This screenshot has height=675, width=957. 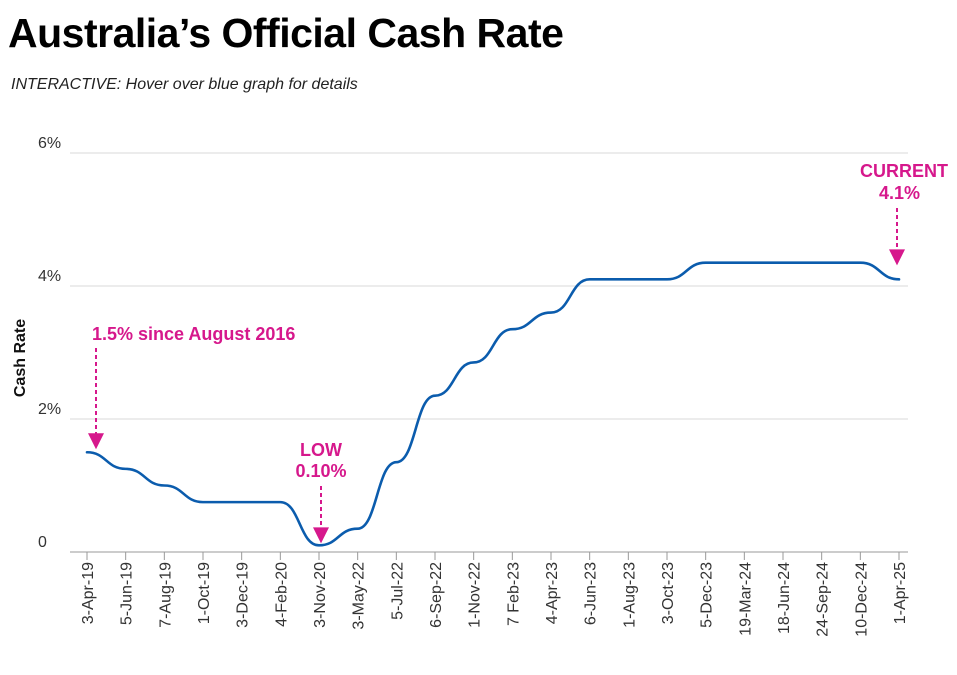 What do you see at coordinates (897, 257) in the screenshot?
I see `annotation-current-arrow-head` at bounding box center [897, 257].